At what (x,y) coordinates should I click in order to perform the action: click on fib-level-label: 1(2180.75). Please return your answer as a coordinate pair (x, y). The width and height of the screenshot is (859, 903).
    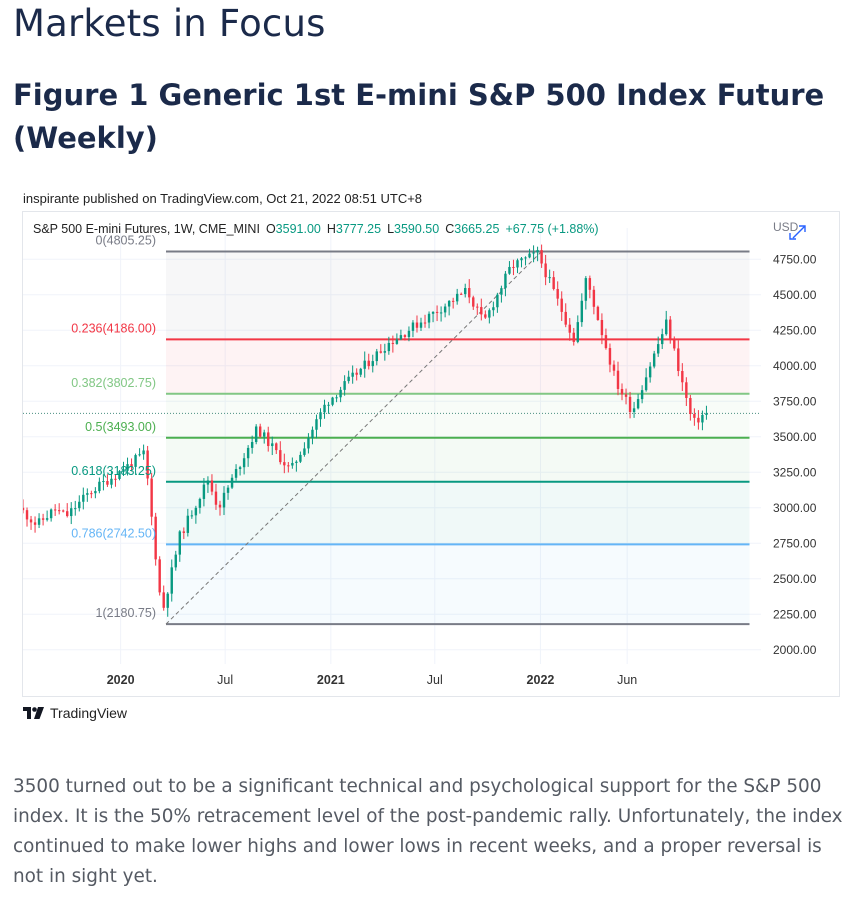
    Looking at the image, I should click on (126, 613).